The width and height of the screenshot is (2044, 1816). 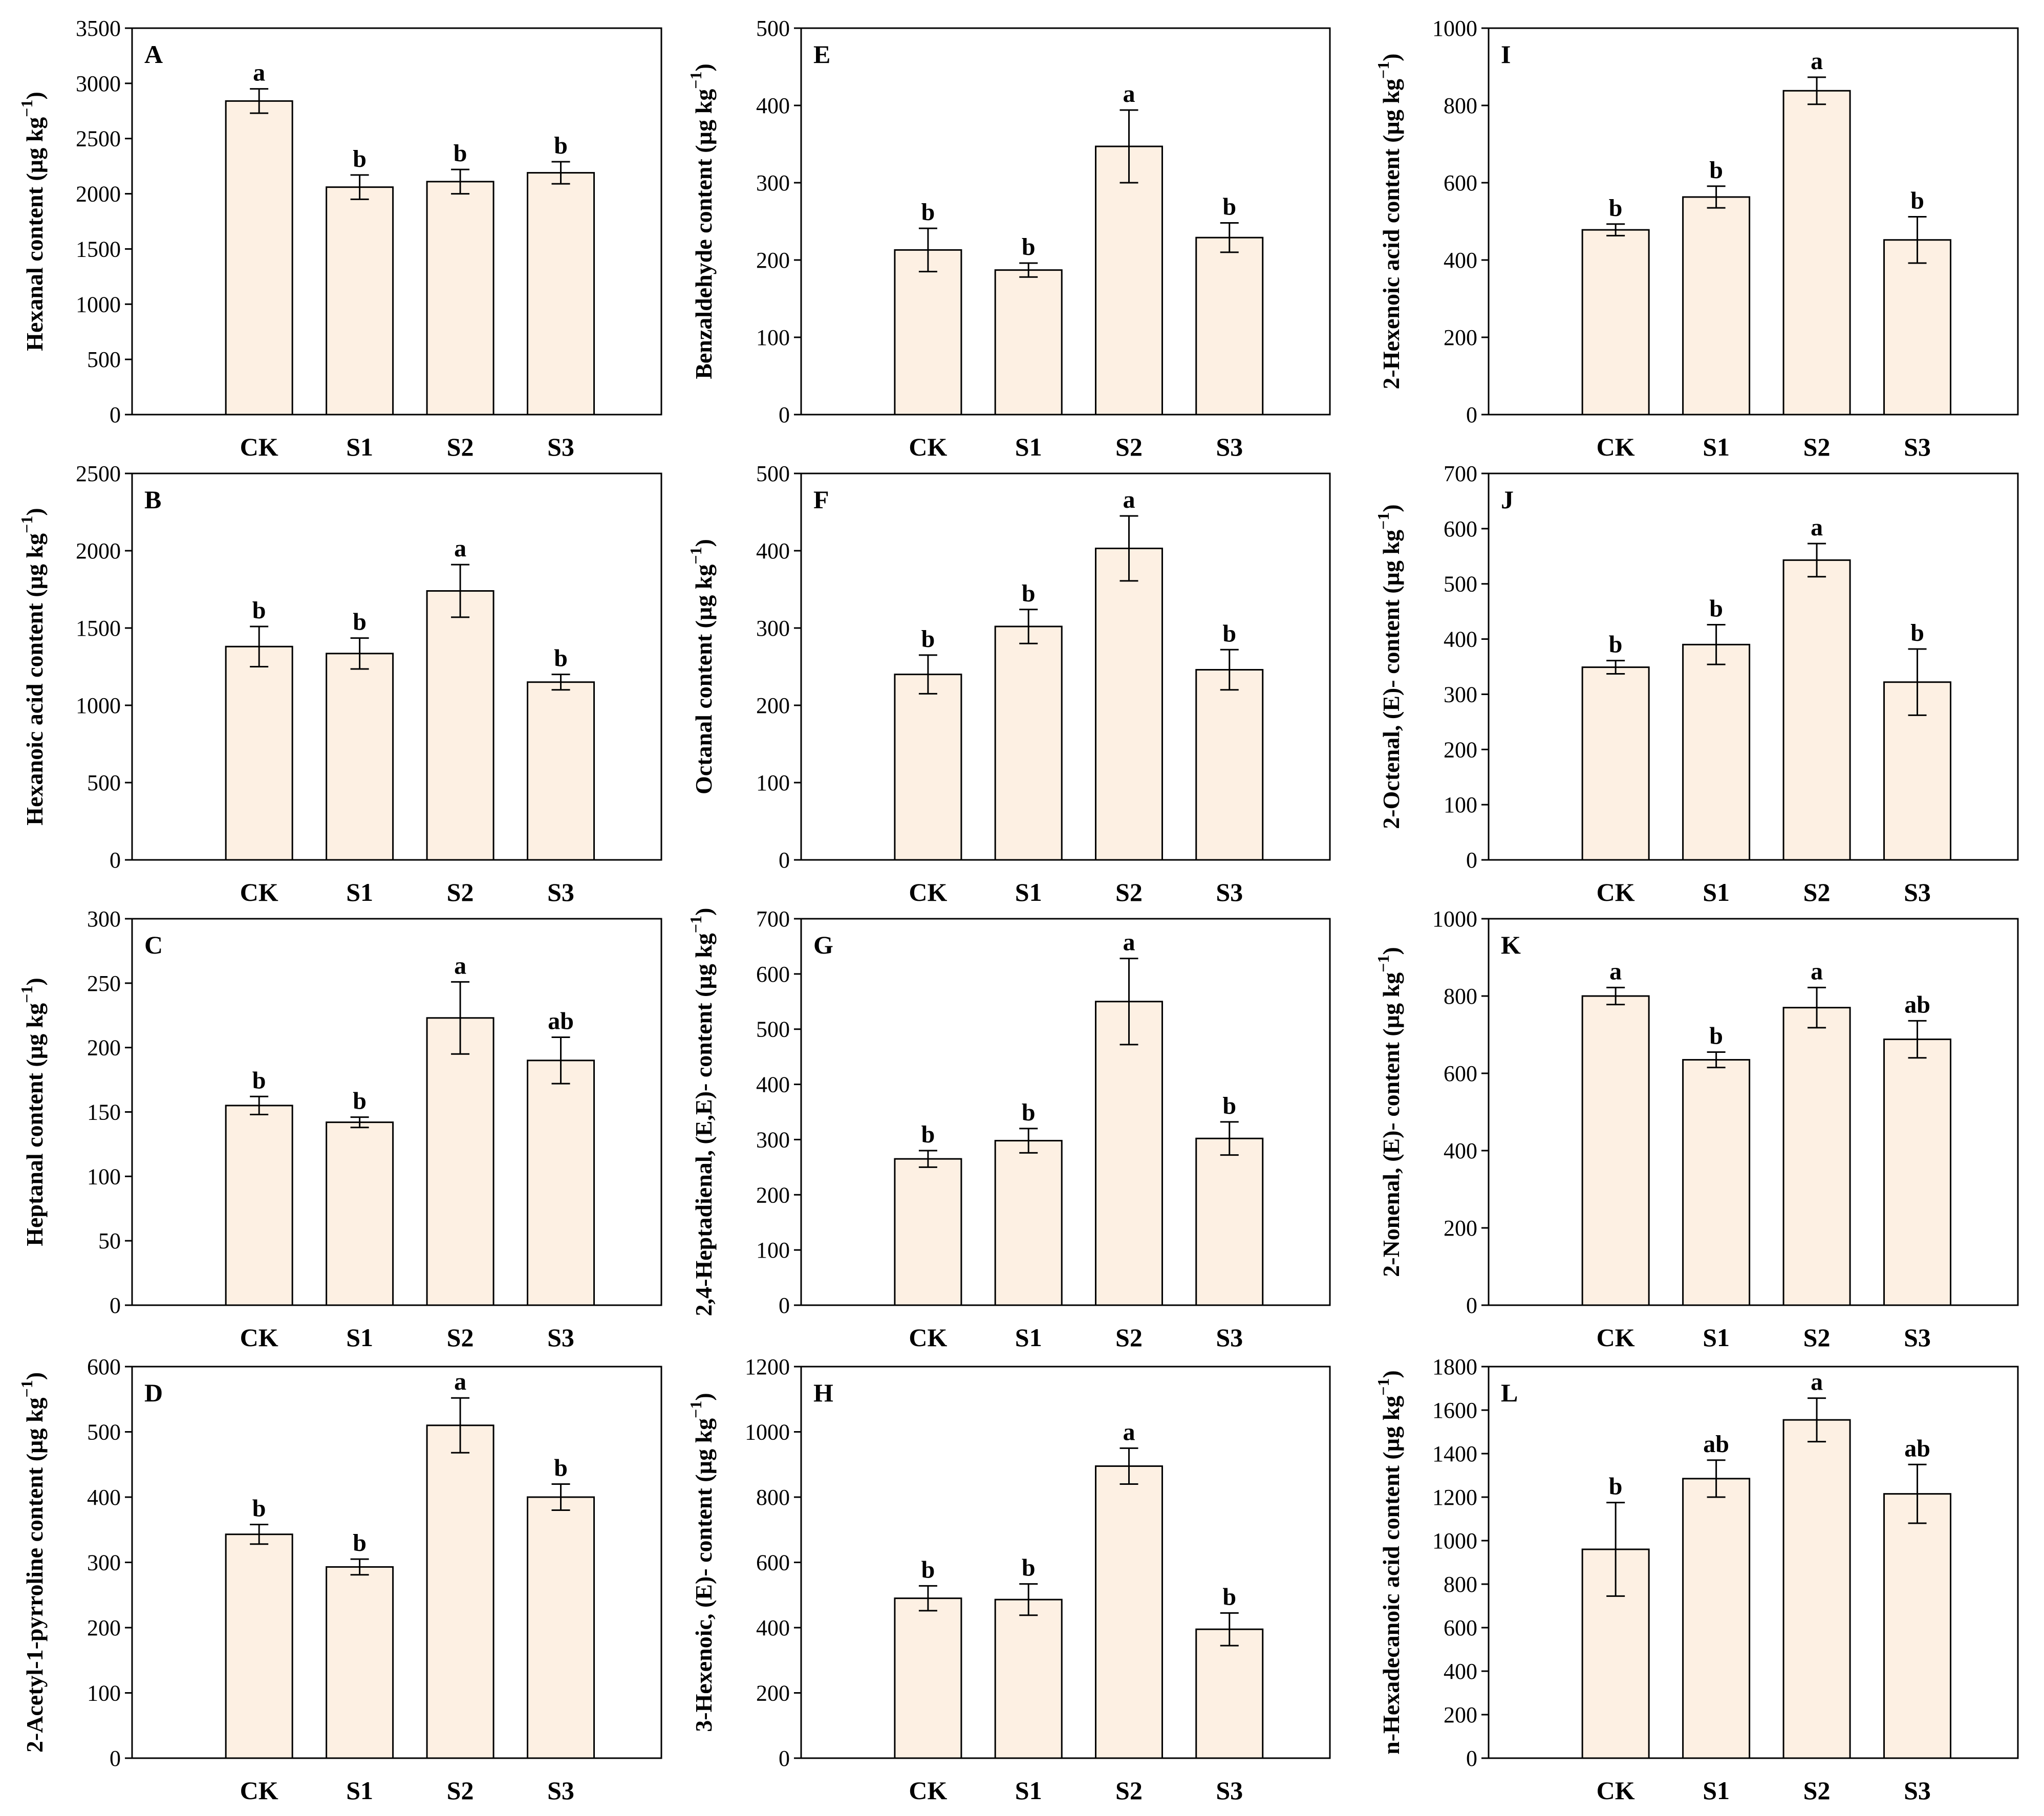 What do you see at coordinates (1511, 945) in the screenshot?
I see `panel-letter: K` at bounding box center [1511, 945].